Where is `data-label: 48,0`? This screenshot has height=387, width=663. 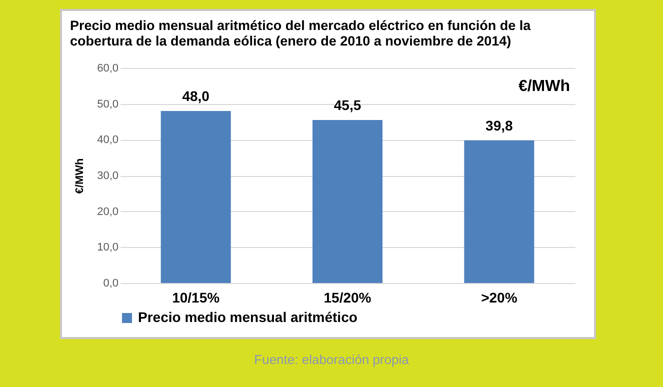
data-label: 48,0 is located at coordinates (196, 96).